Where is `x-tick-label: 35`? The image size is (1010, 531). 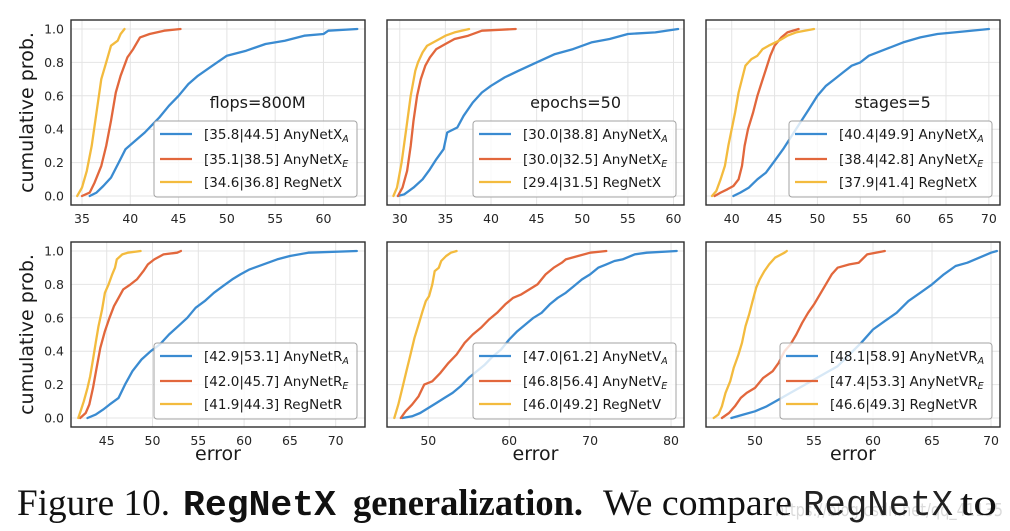 x-tick-label: 35 is located at coordinates (445, 218).